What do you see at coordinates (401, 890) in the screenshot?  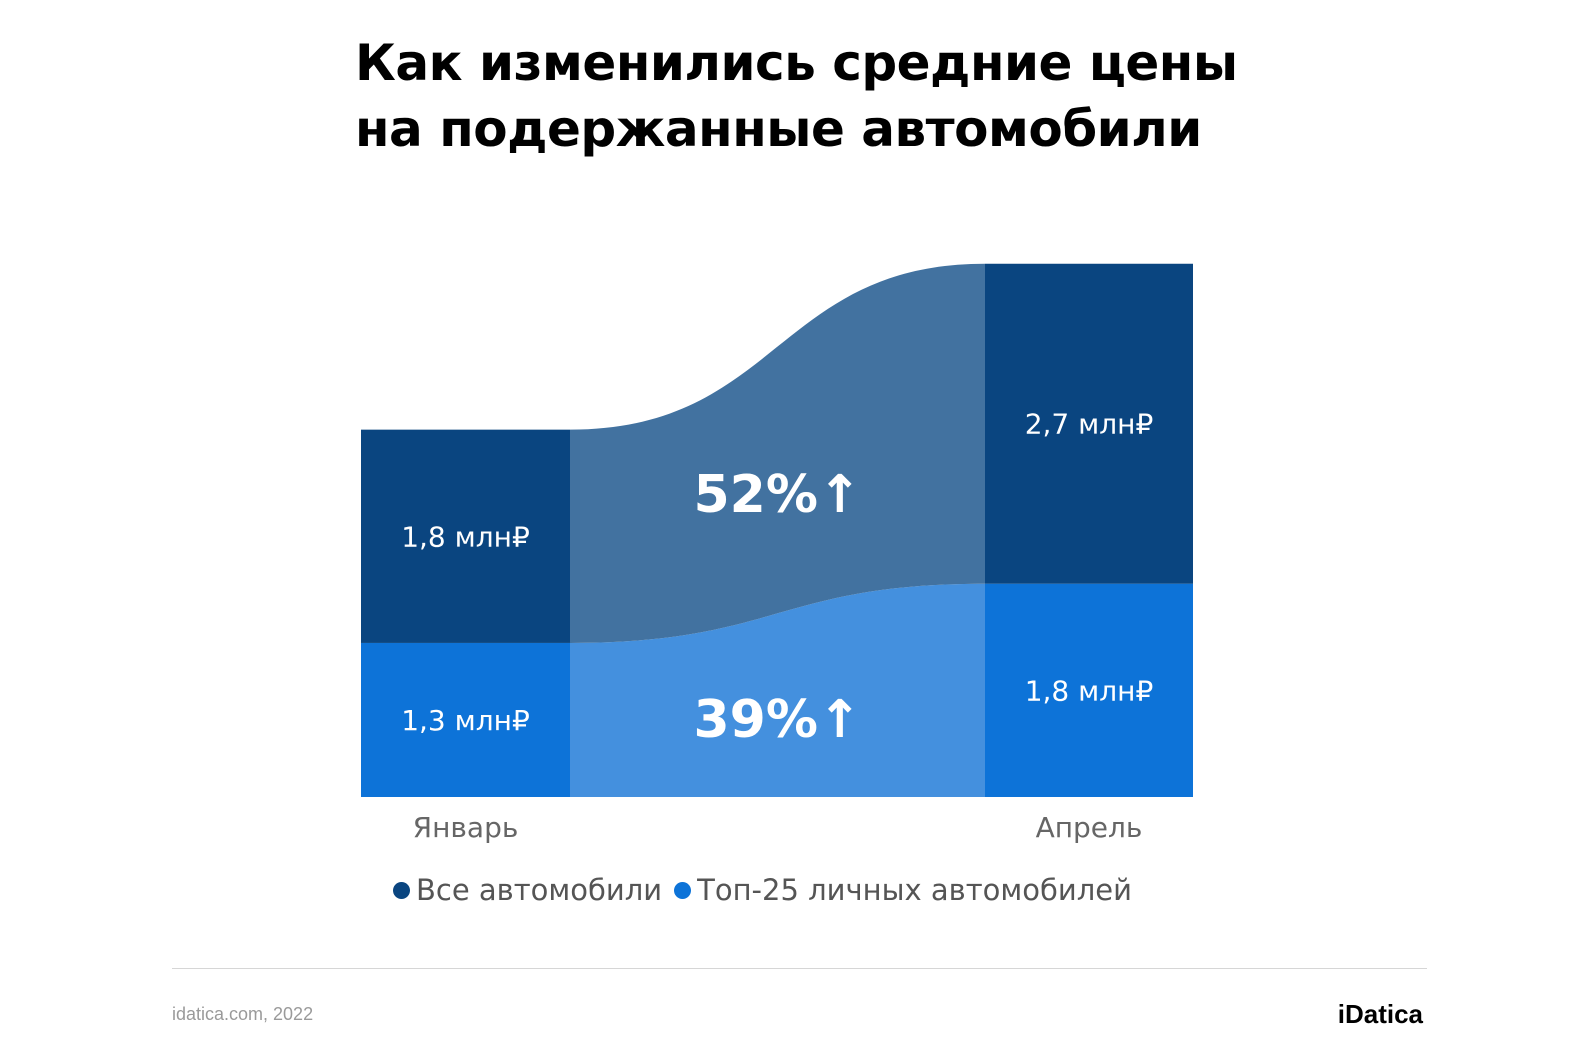 I see `legend-dot-all-cars` at bounding box center [401, 890].